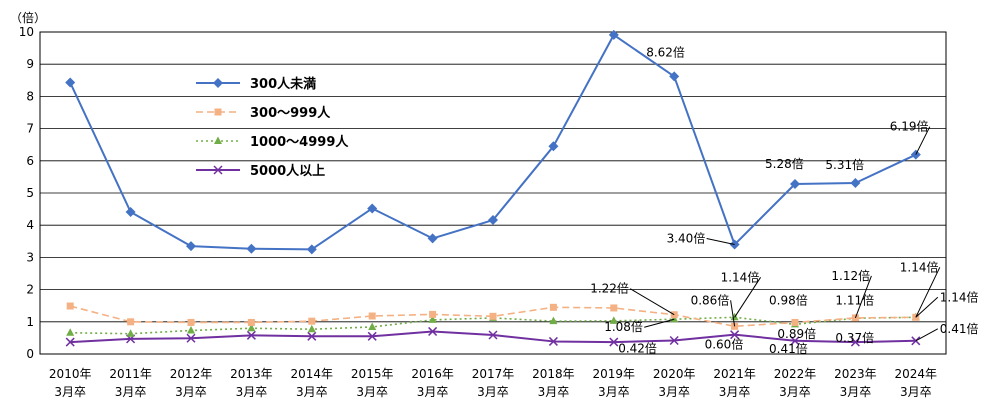 The image size is (1002, 417). Describe the element at coordinates (130, 374) in the screenshot. I see `x-tick-year: 2011年` at that location.